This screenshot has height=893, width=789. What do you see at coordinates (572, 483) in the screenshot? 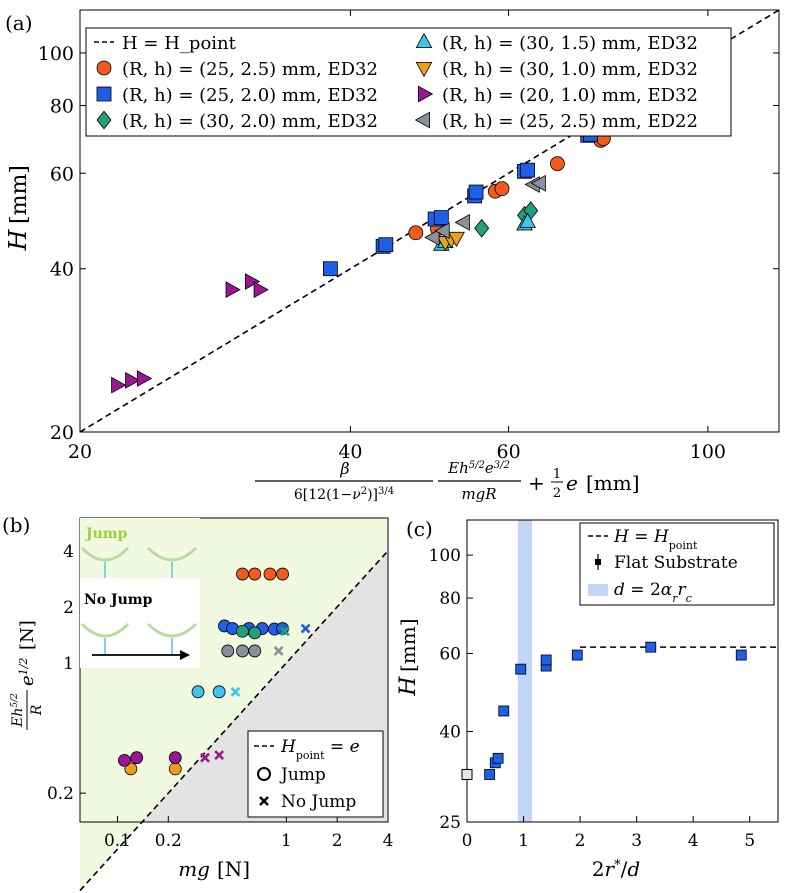
I see `xlabel-e: e` at bounding box center [572, 483].